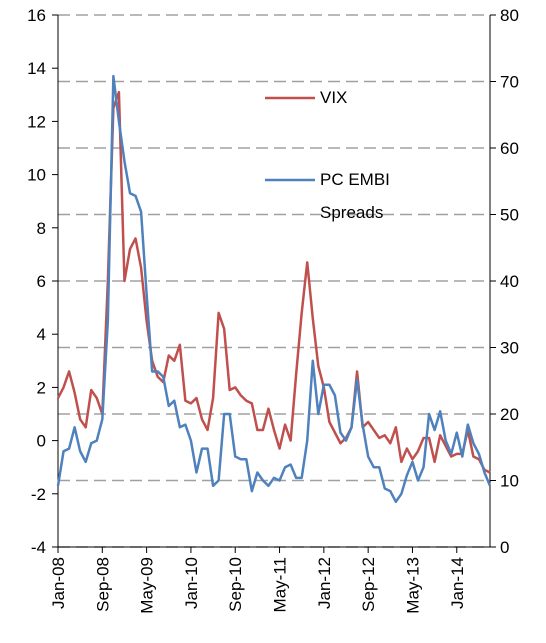 The width and height of the screenshot is (546, 643). Describe the element at coordinates (280, 584) in the screenshot. I see `x-tick-label: May-11` at that location.